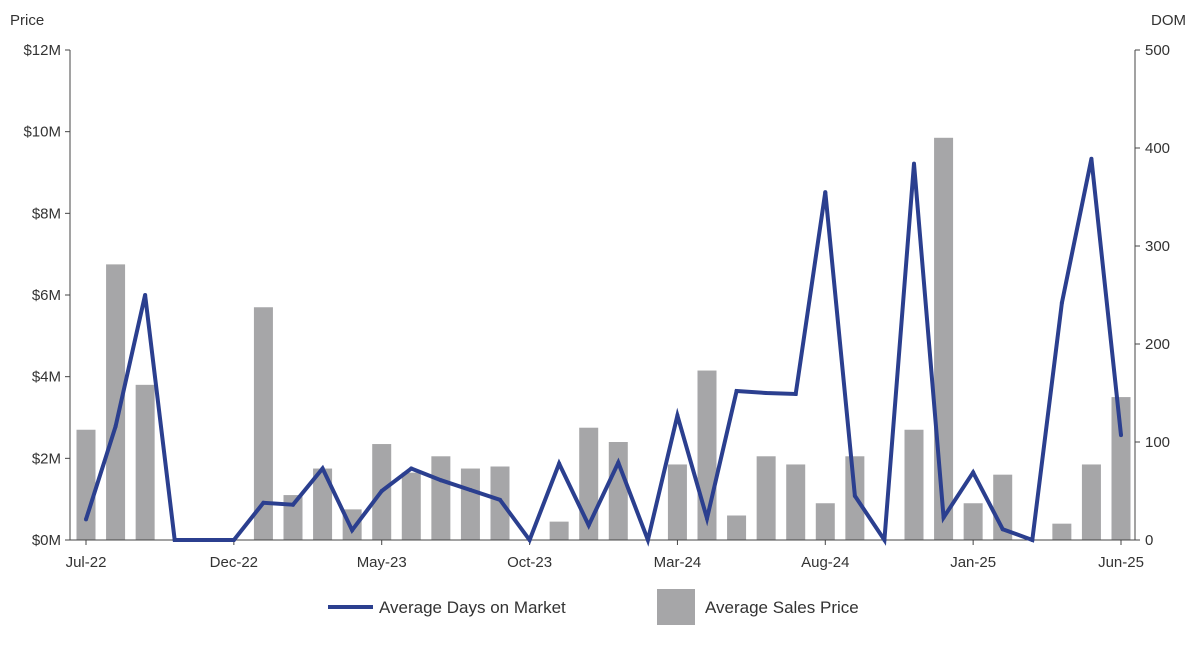 The image size is (1198, 647). What do you see at coordinates (46, 295) in the screenshot?
I see `y-left-tick-label: $6M` at bounding box center [46, 295].